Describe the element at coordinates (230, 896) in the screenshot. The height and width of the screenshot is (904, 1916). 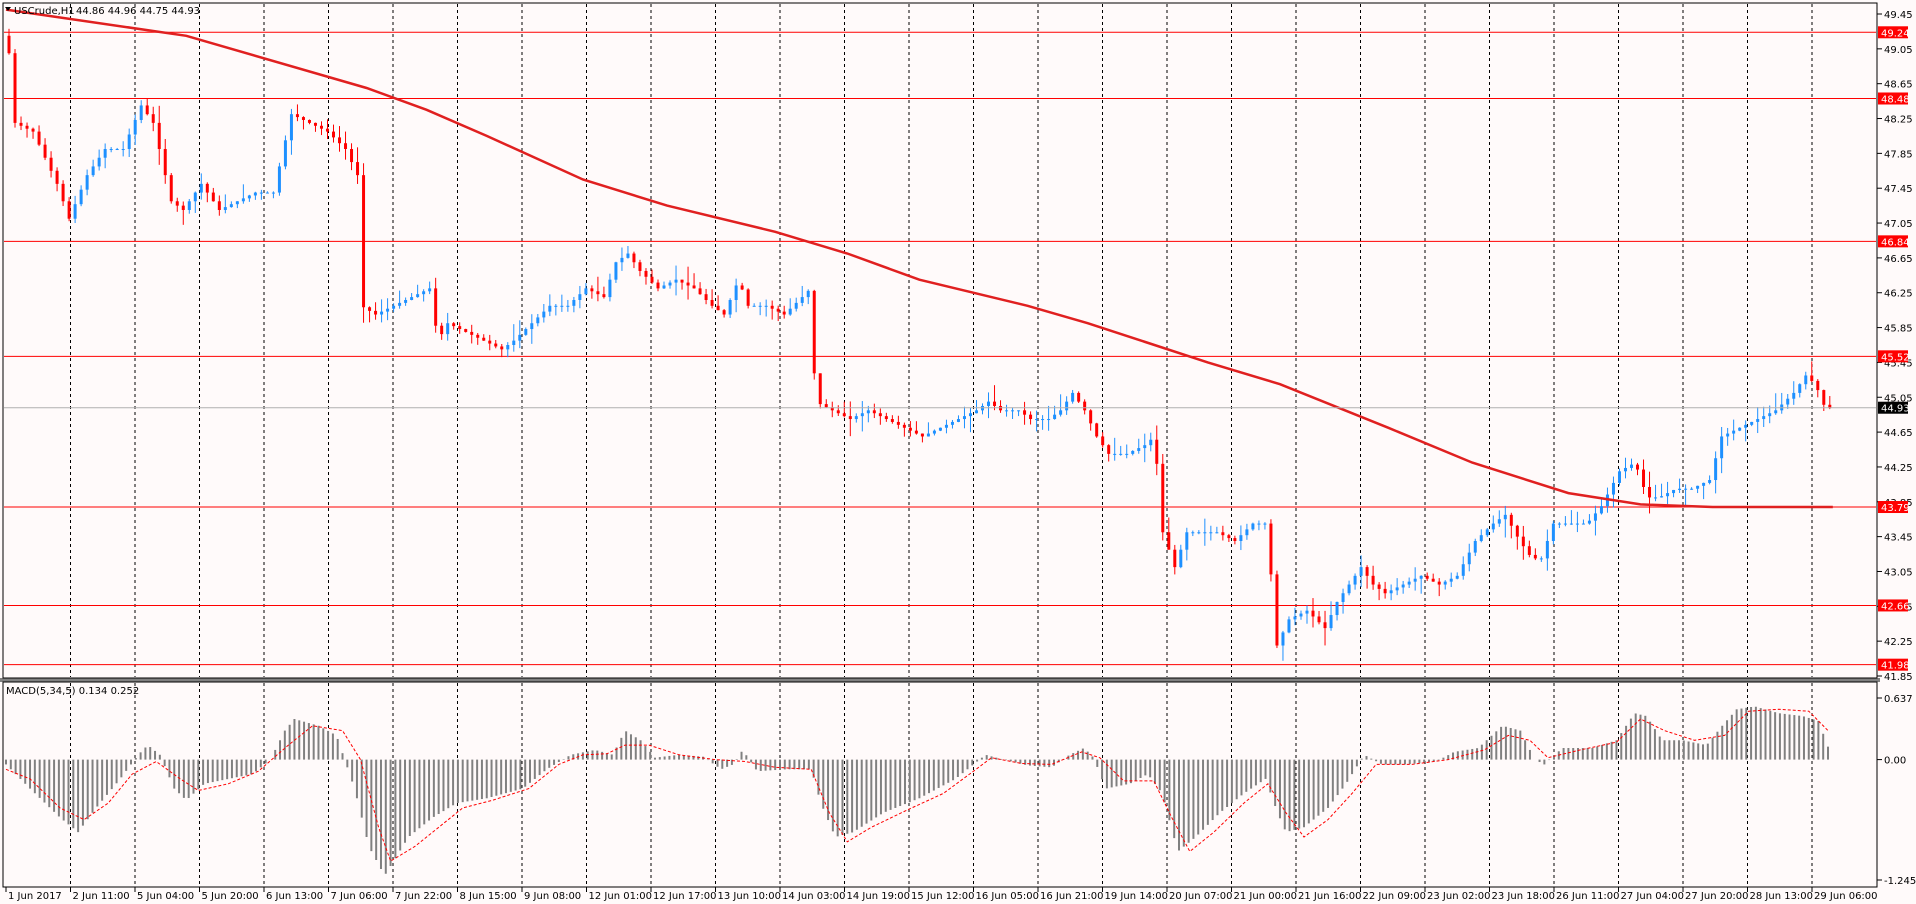
I see `x-tick-label: 5 Jun 20:00` at that location.